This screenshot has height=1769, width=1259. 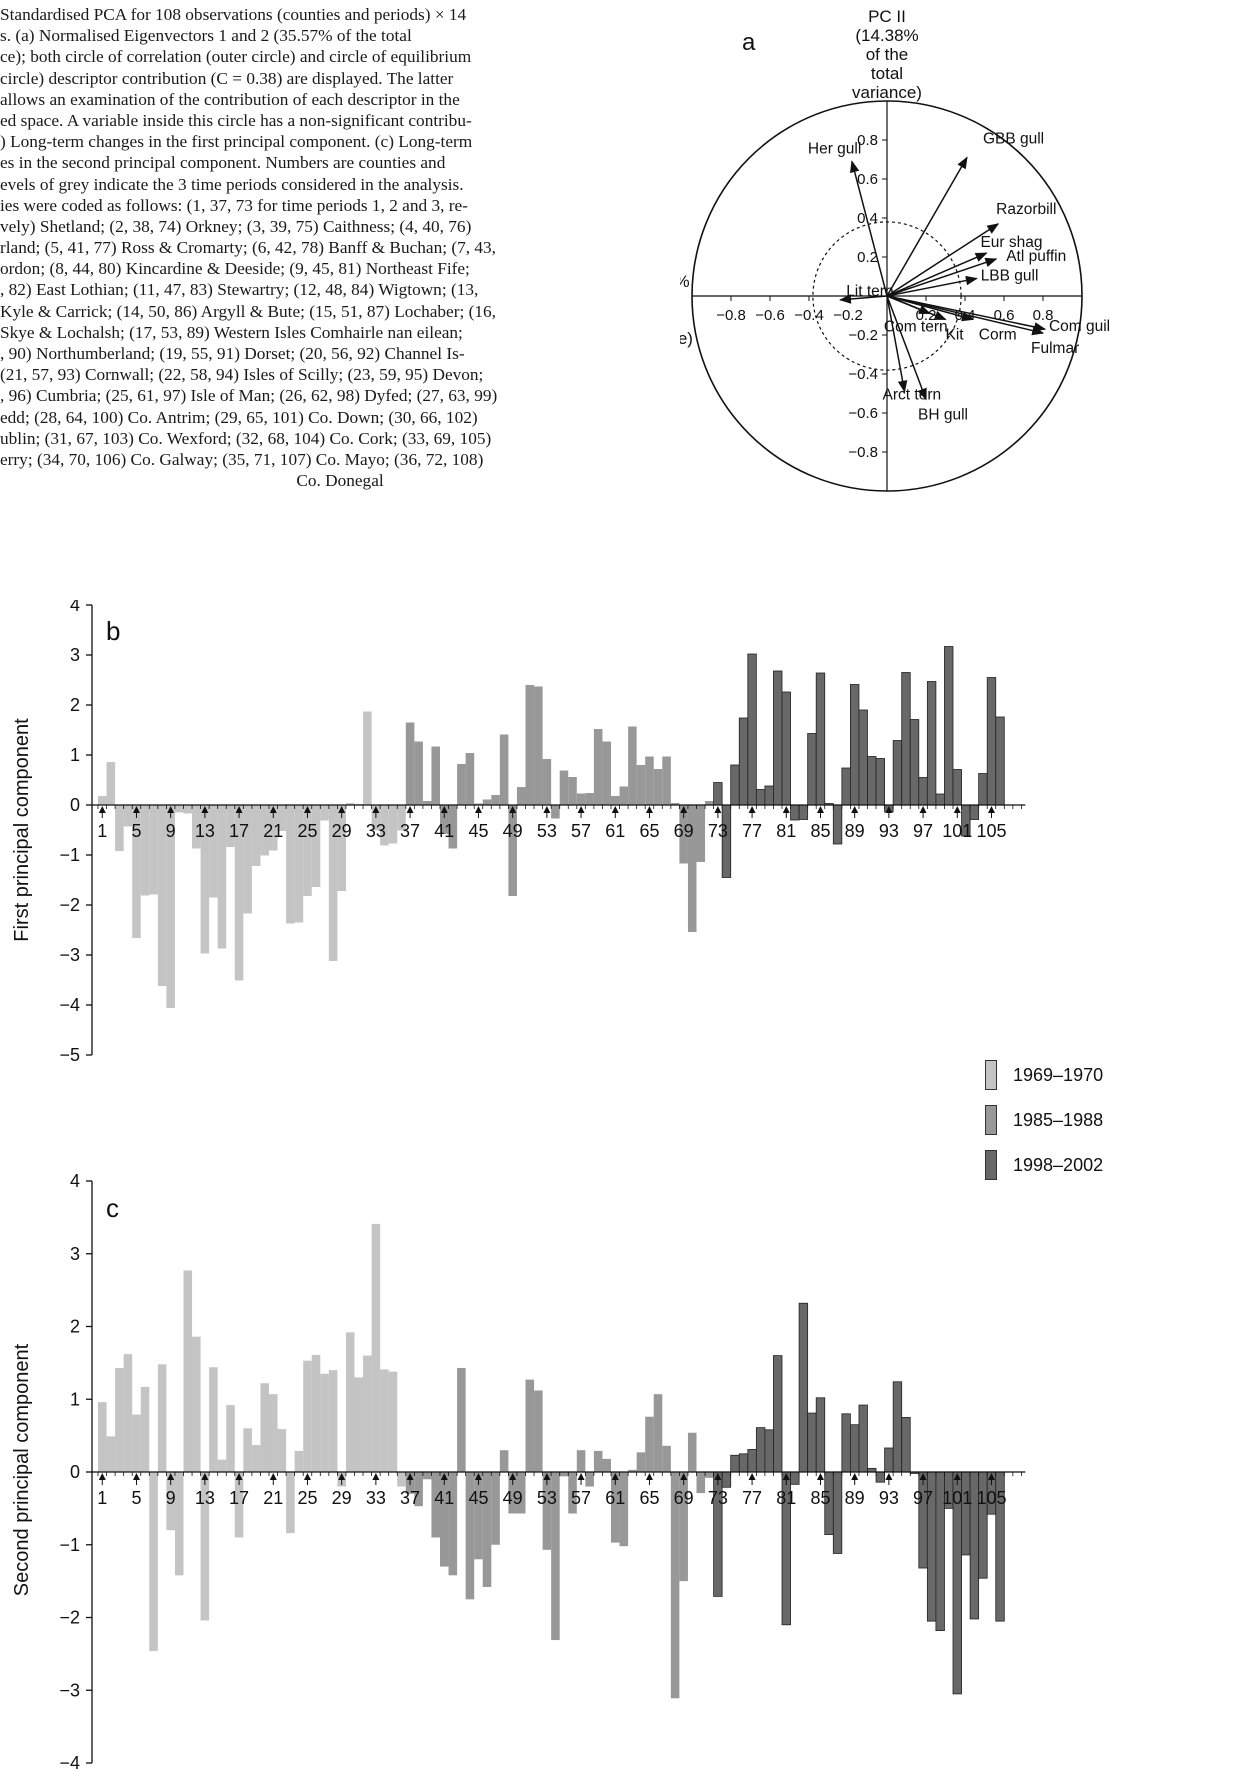 What do you see at coordinates (820, 831) in the screenshot?
I see `x-tick-label: 85` at bounding box center [820, 831].